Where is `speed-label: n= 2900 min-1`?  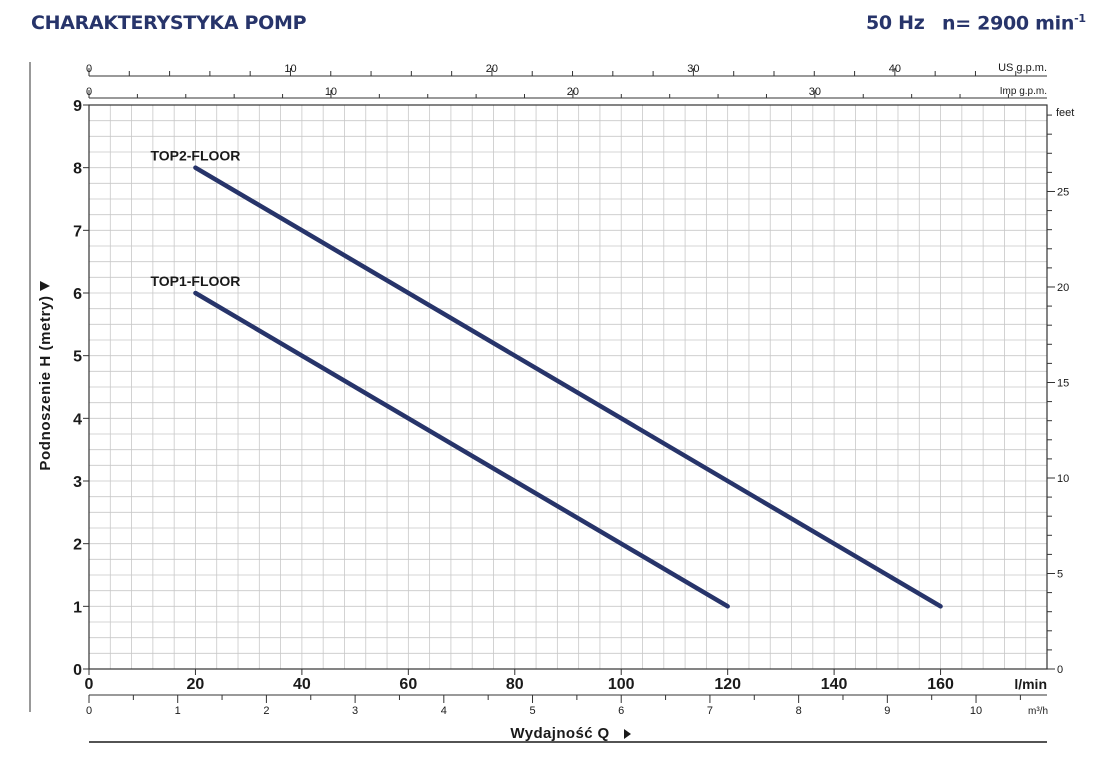
speed-label: n= 2900 min-1 is located at coordinates (1014, 23).